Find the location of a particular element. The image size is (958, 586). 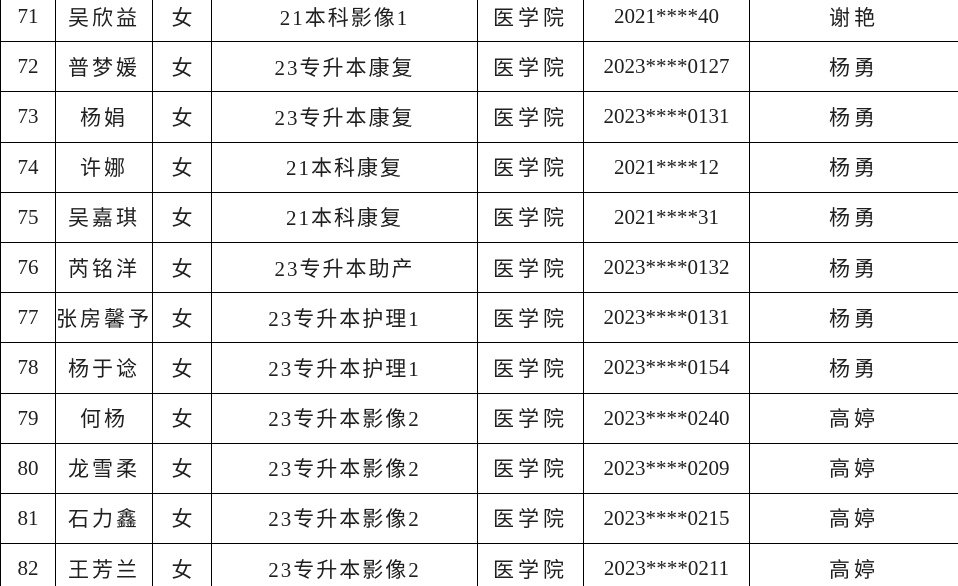

table-row: 77 张房馨予女 23专升本护理1 医学院 2023****0131 杨勇 is located at coordinates (479, 318).